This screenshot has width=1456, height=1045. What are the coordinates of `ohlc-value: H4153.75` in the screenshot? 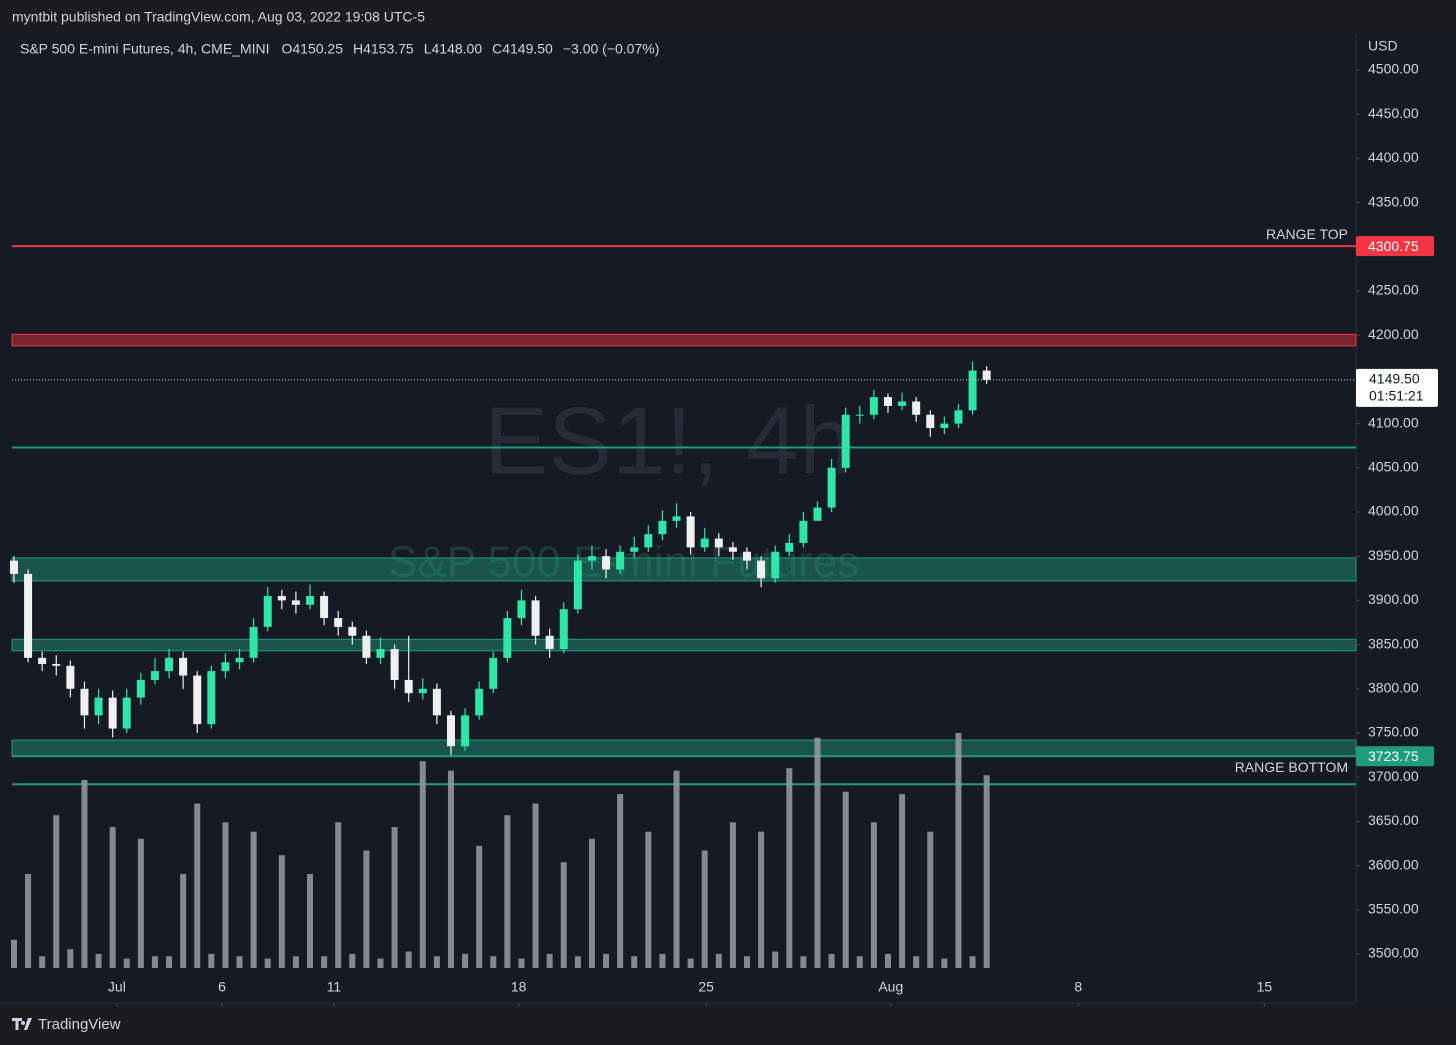 It's located at (383, 49).